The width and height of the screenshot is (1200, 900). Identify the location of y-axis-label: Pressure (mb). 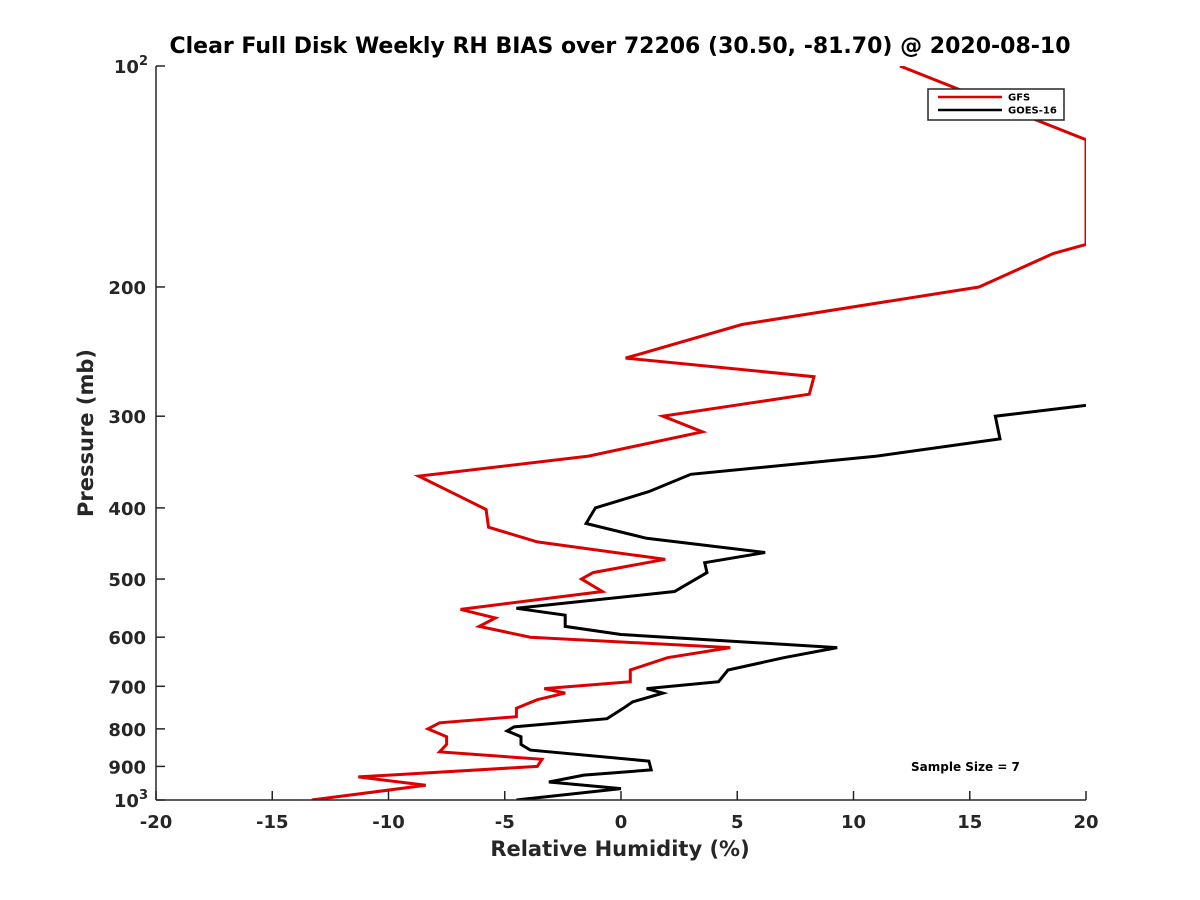
(86, 433).